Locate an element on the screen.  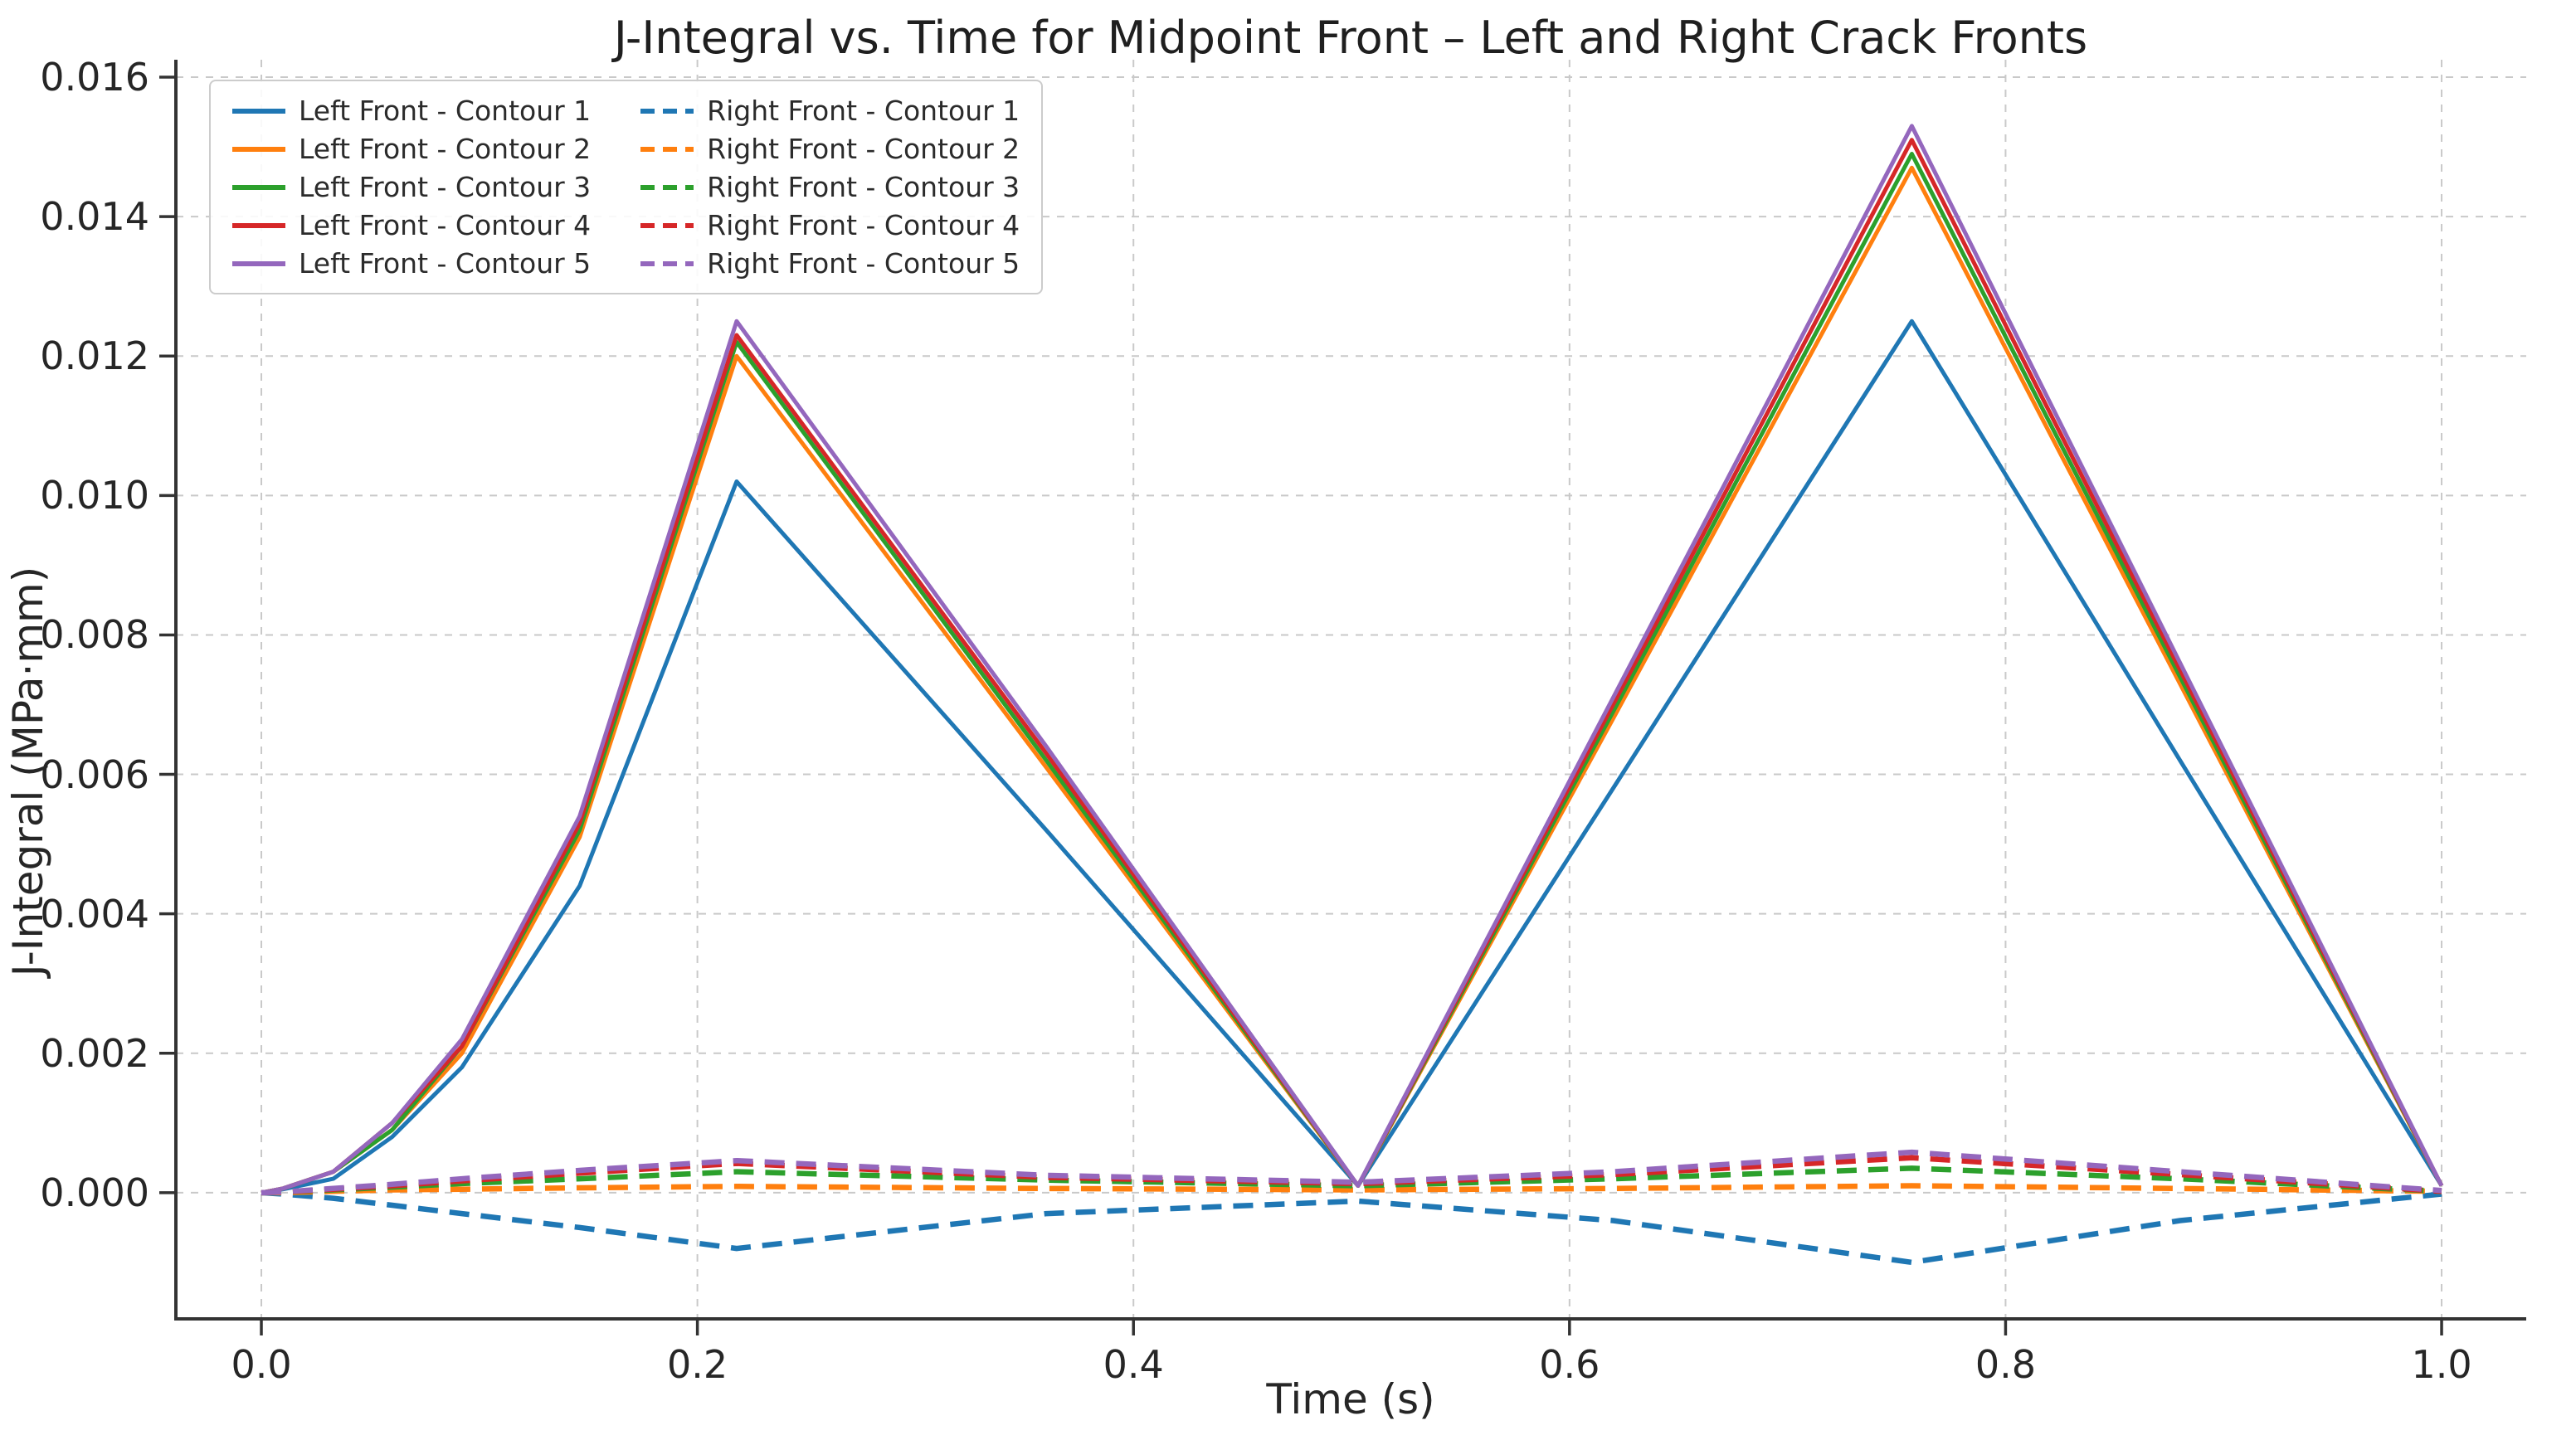
legend-item: Left Front - Contour 5 is located at coordinates (411, 263).